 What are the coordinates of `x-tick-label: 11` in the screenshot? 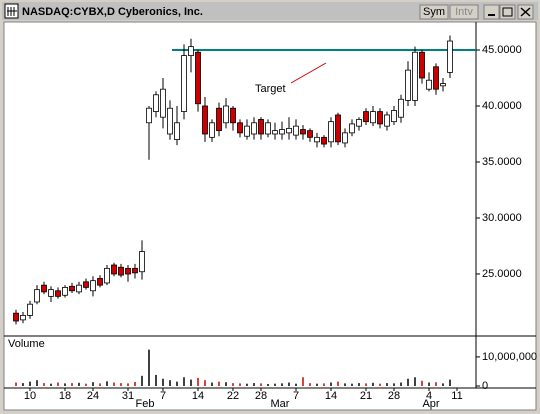 It's located at (456, 396).